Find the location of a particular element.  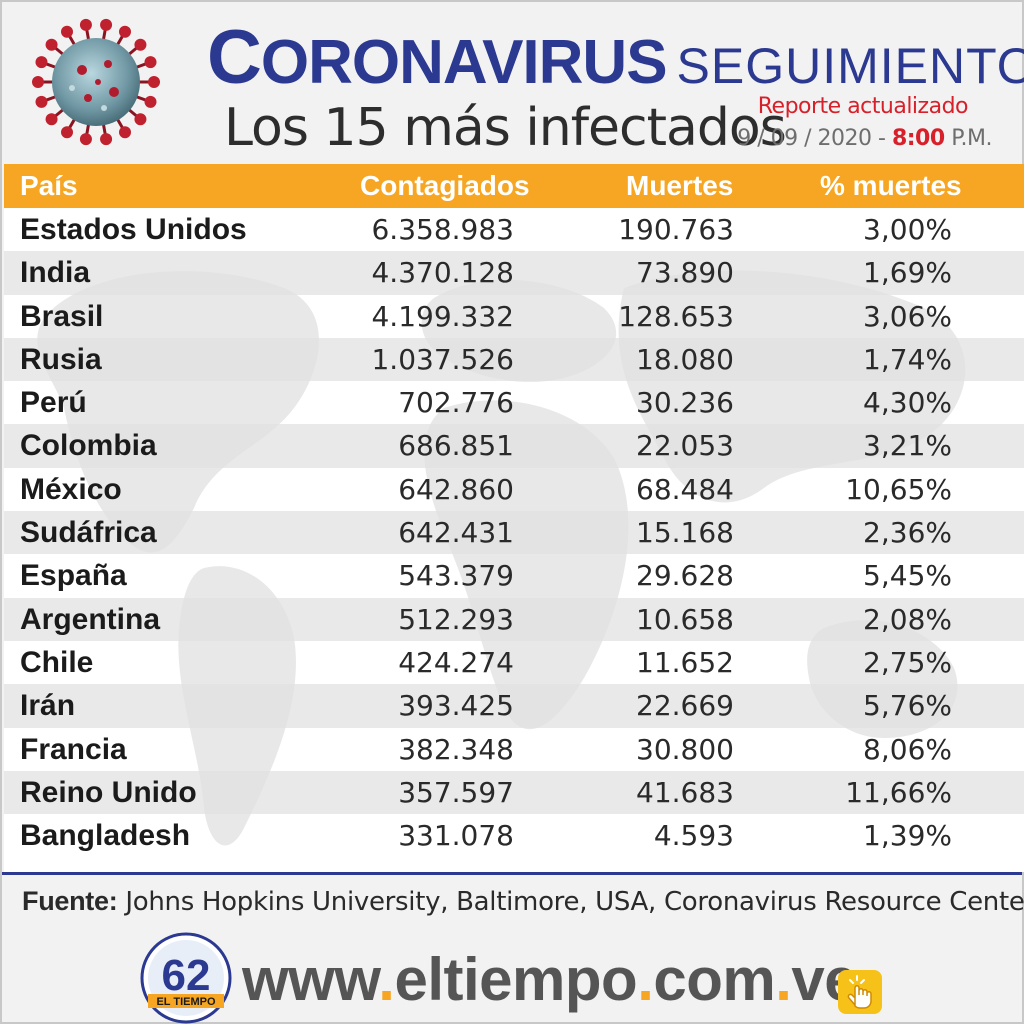

cell-deaths: 18.080 is located at coordinates (685, 359).